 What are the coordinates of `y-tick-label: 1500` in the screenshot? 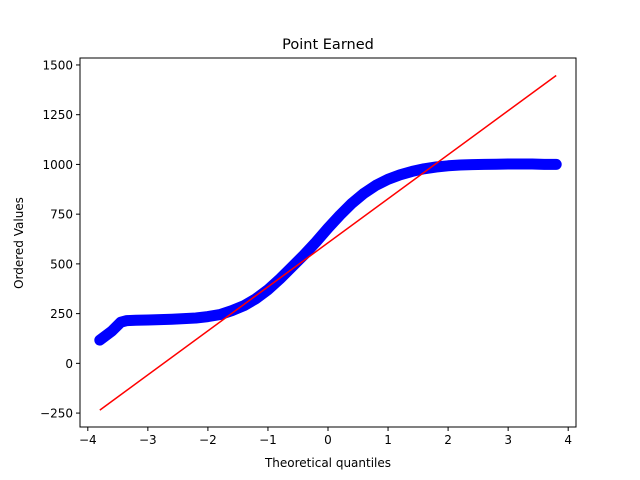 It's located at (57, 65).